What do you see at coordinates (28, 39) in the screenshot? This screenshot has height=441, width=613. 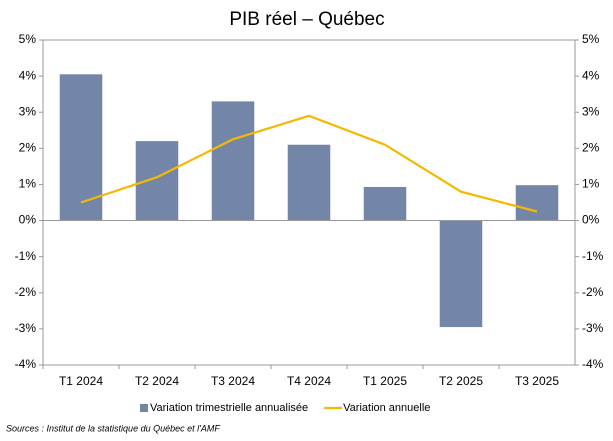 I see `y-tick-label: 5%` at bounding box center [28, 39].